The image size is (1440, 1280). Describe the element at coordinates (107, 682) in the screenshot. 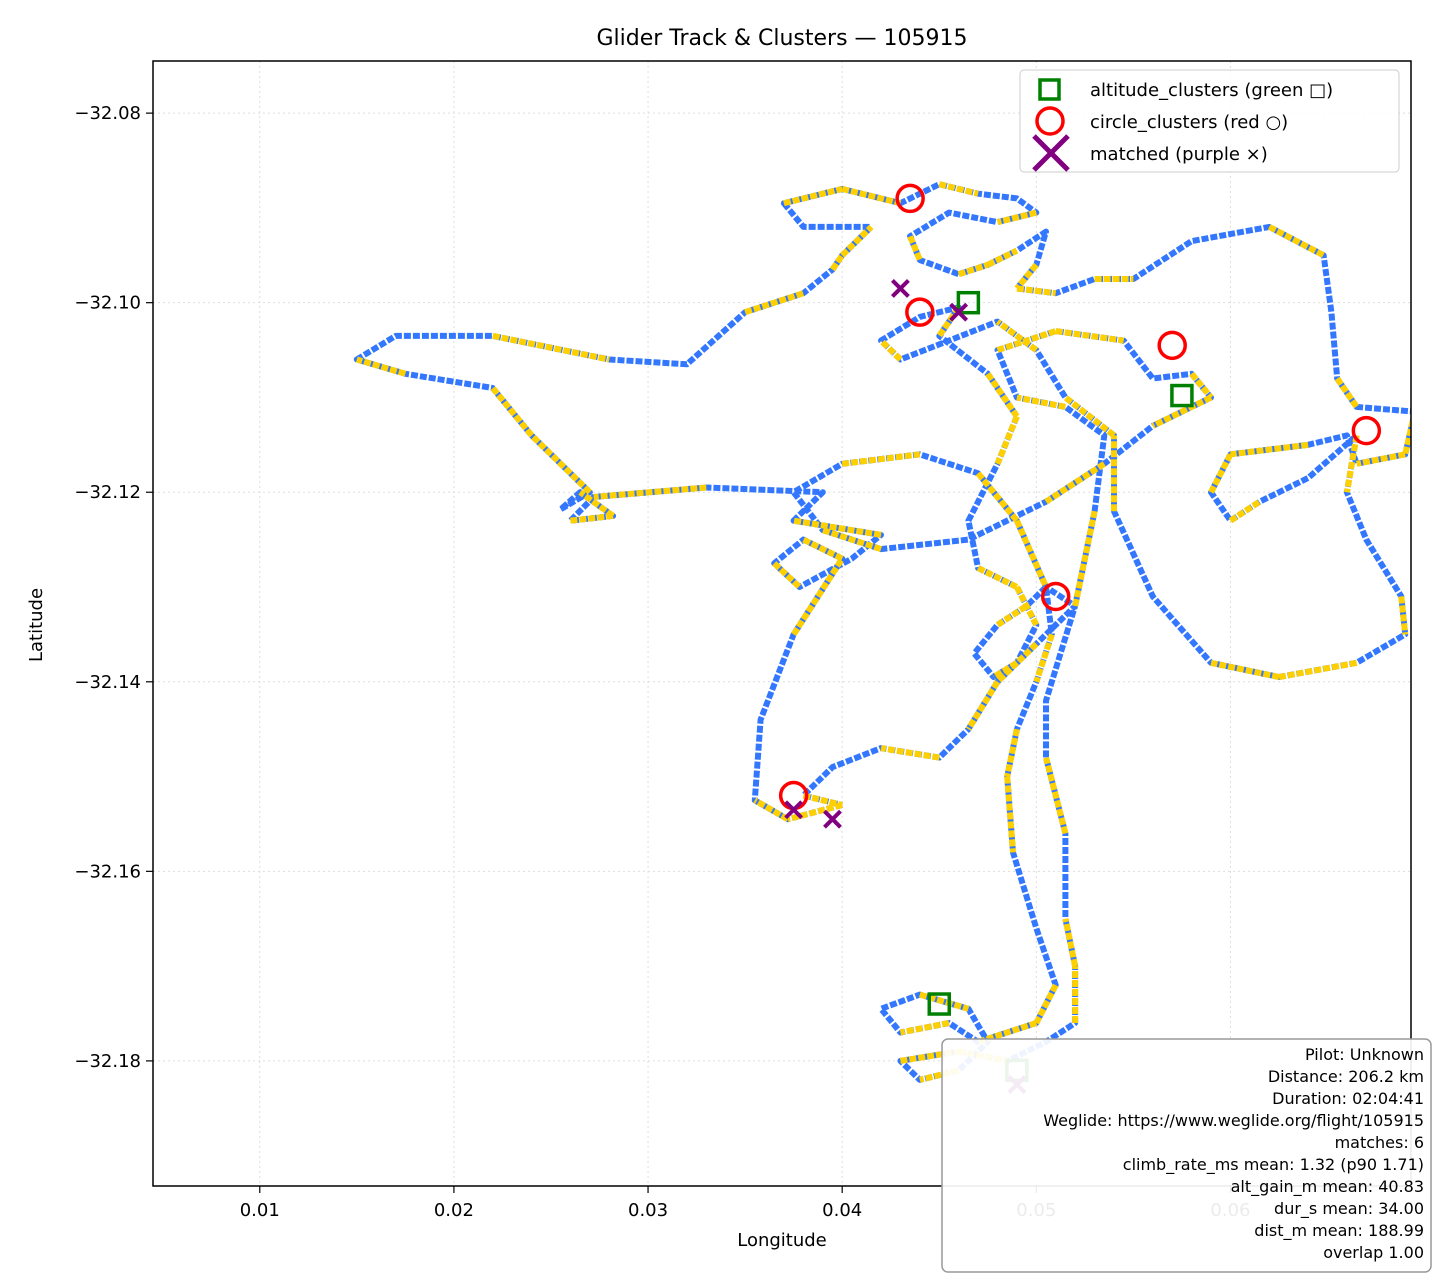

I see `y-tick-label: −32.14` at that location.